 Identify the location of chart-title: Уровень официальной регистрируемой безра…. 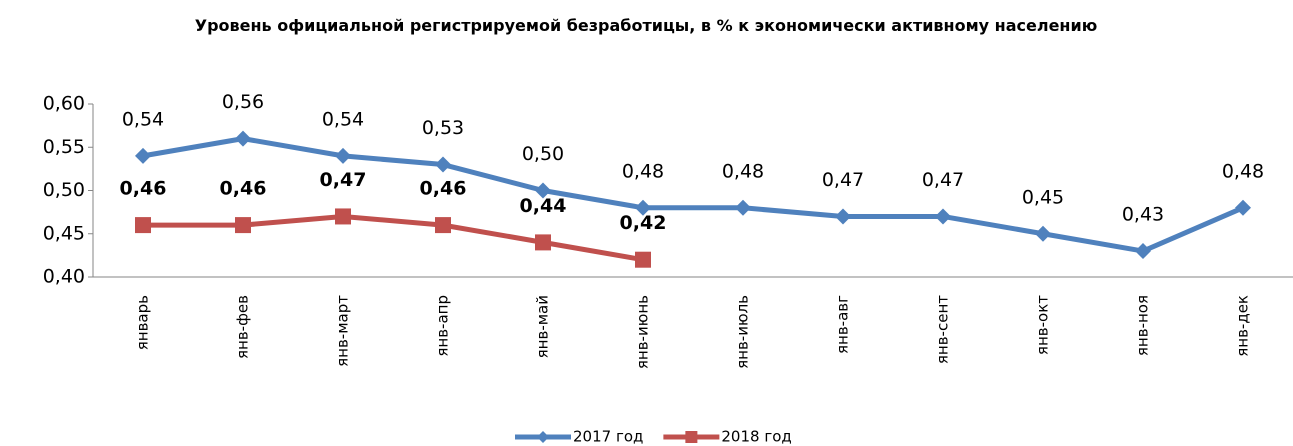
(646, 25).